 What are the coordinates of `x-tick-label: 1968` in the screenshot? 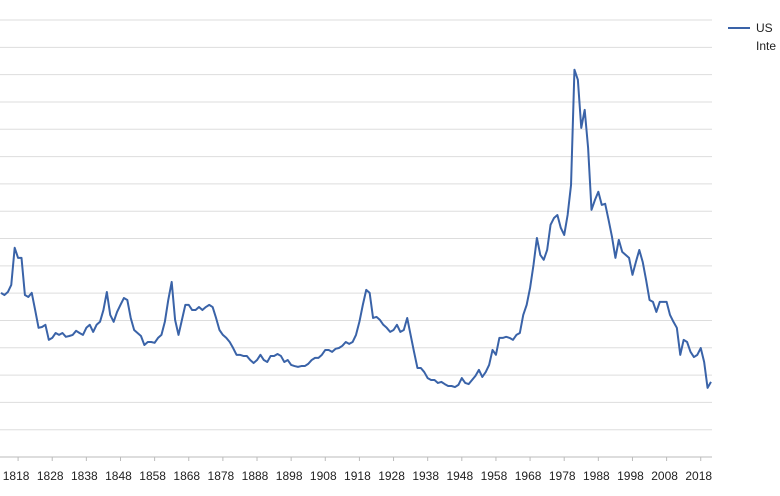 It's located at (528, 476).